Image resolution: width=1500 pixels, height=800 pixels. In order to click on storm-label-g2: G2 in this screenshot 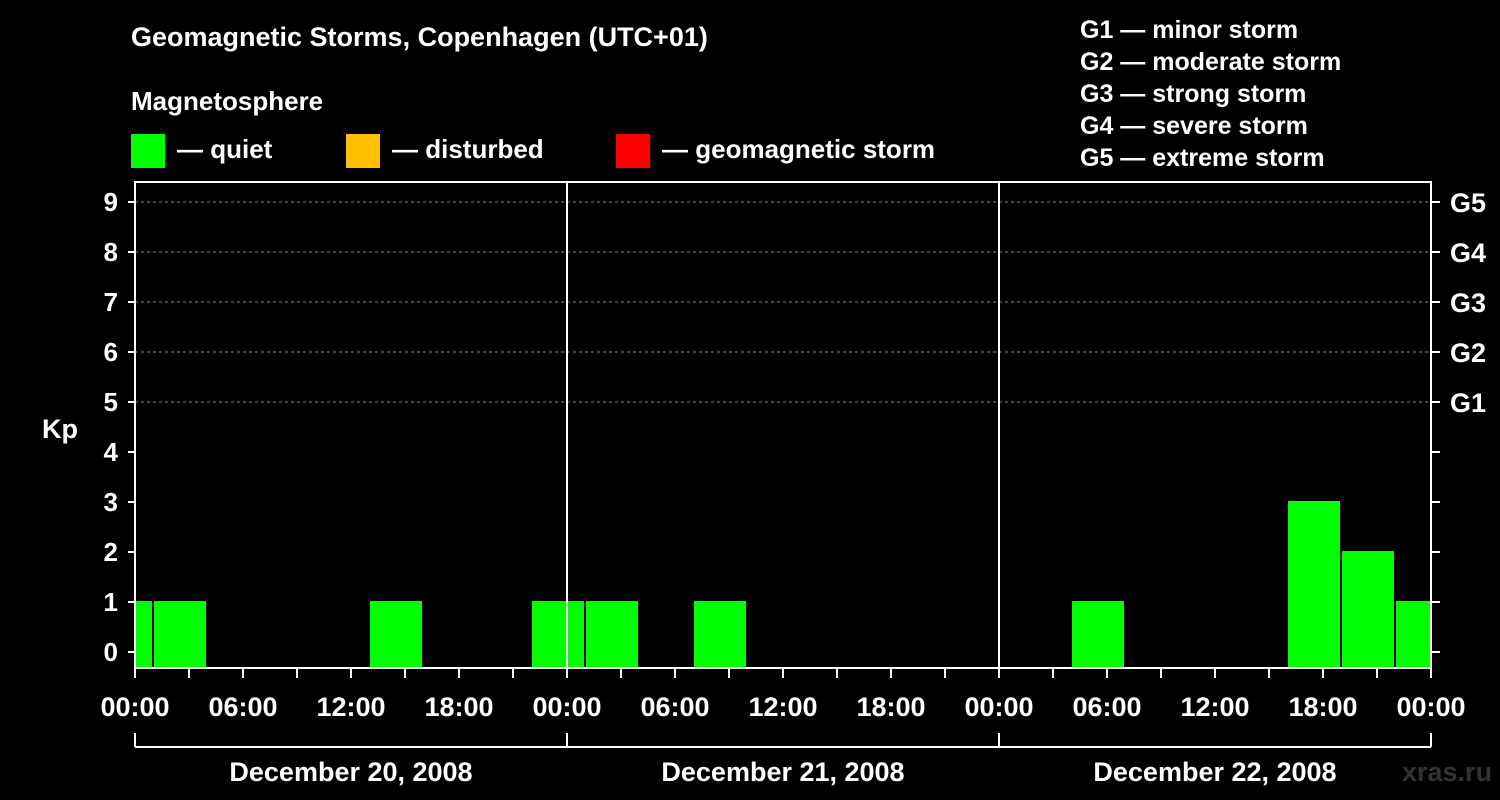, I will do `click(1468, 353)`.